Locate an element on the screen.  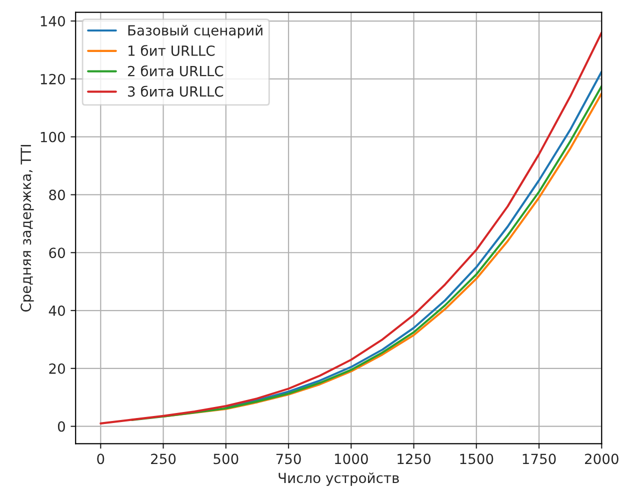
legend-label: 2 бита URLLC is located at coordinates (176, 70).